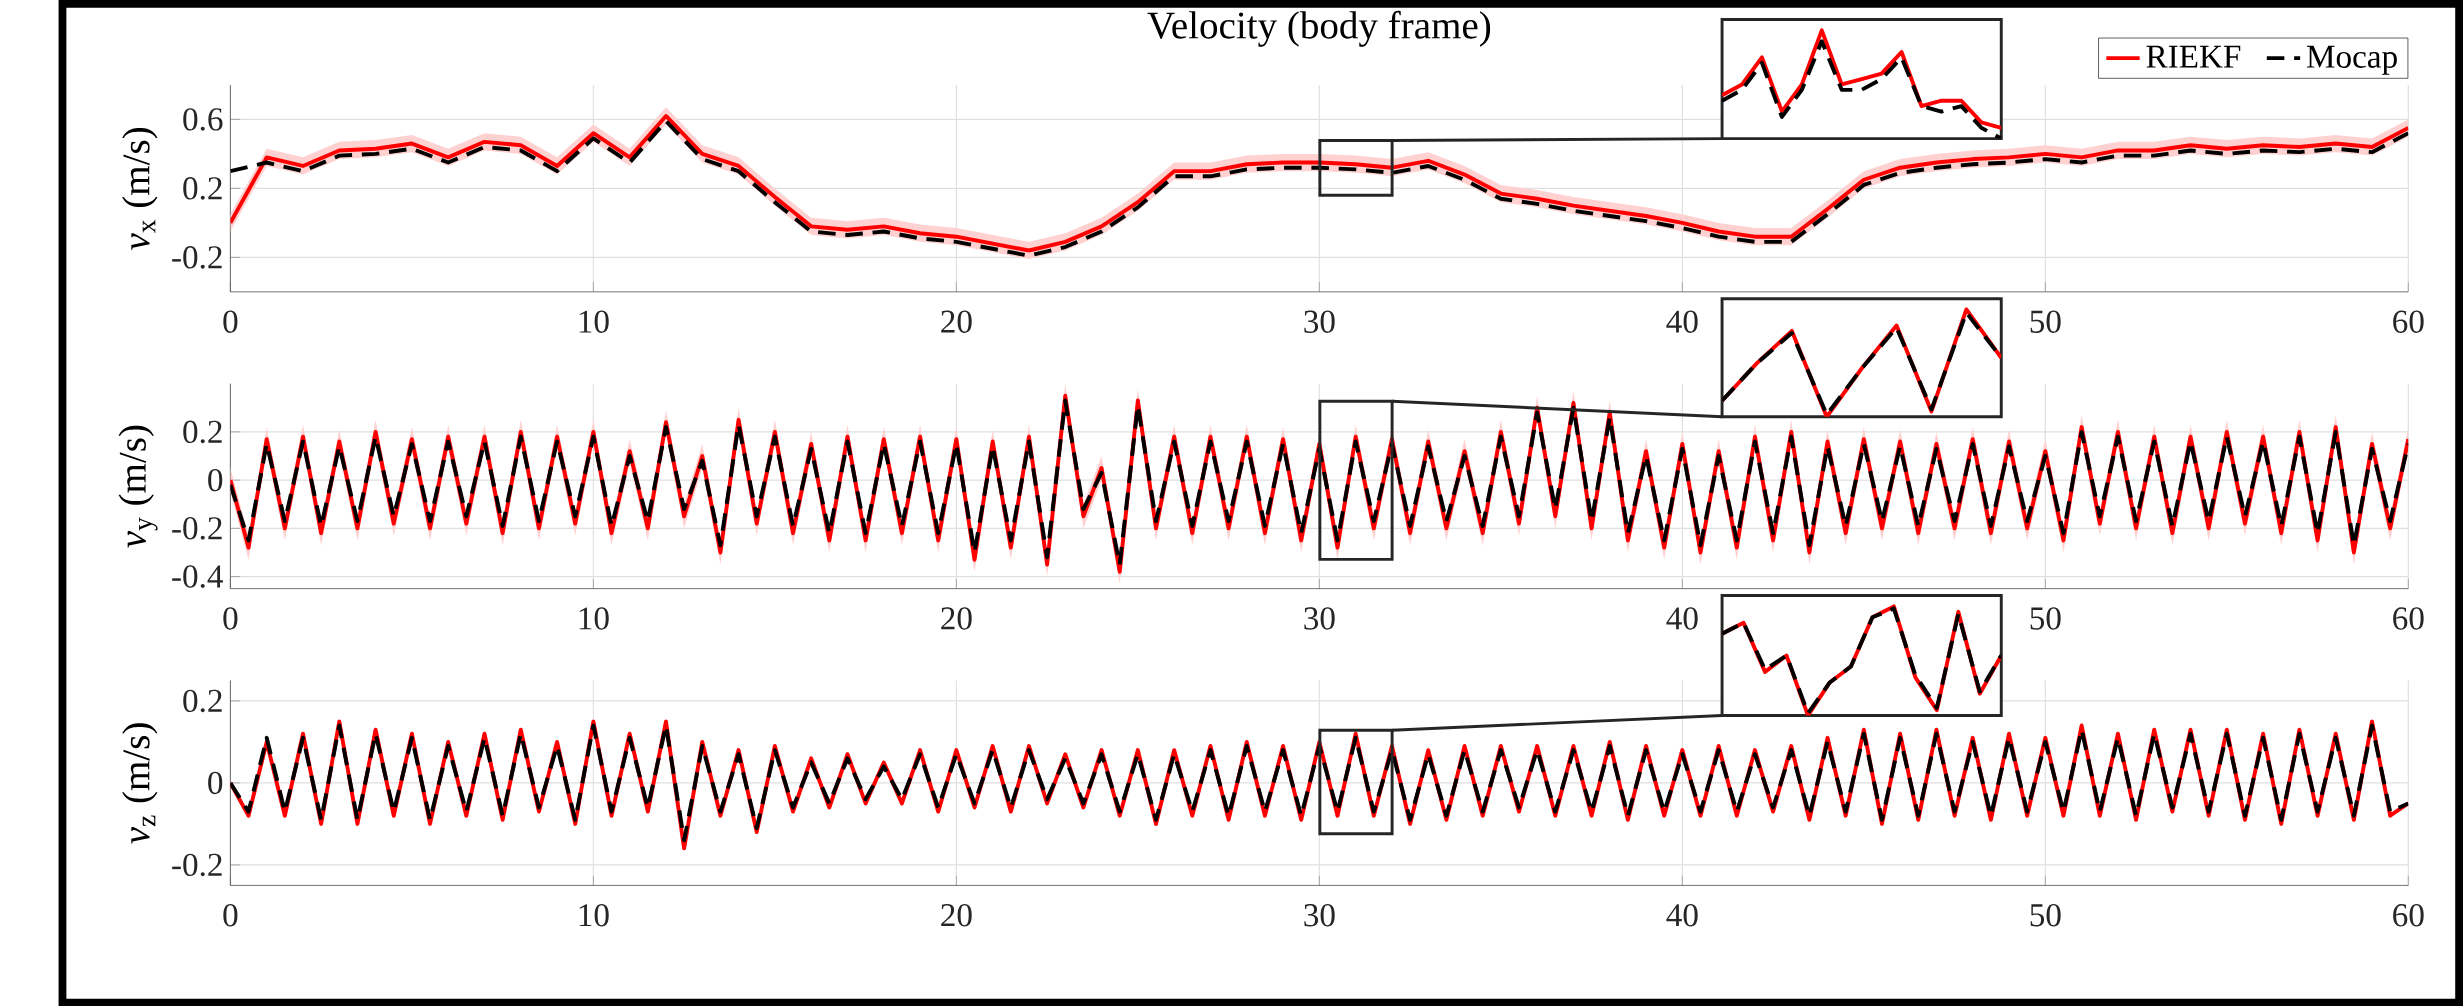 The image size is (2463, 1006). Describe the element at coordinates (1319, 28) in the screenshot. I see `chart-title: Velocity (body frame)` at that location.